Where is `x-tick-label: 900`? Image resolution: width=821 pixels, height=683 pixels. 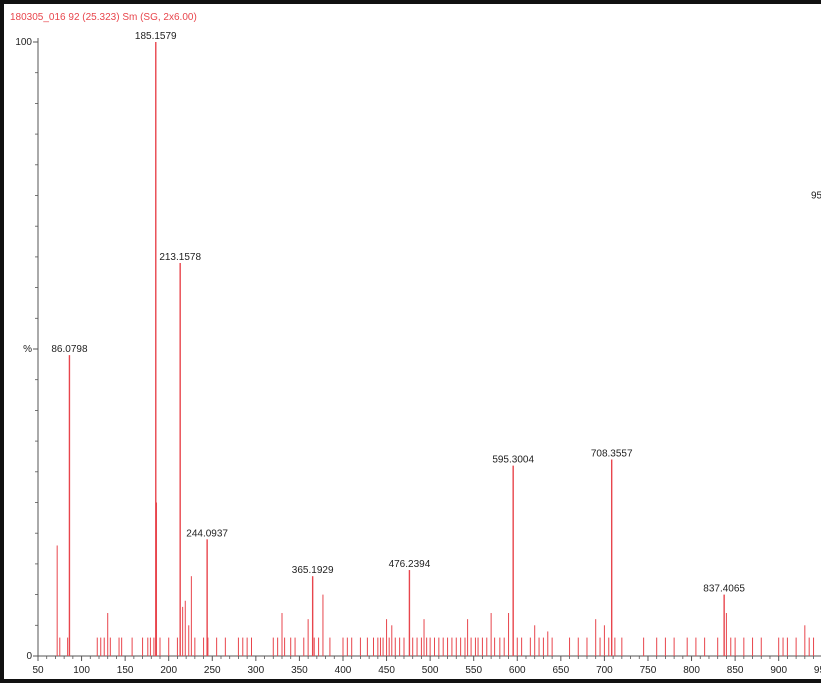 x-tick-label: 900 is located at coordinates (778, 670).